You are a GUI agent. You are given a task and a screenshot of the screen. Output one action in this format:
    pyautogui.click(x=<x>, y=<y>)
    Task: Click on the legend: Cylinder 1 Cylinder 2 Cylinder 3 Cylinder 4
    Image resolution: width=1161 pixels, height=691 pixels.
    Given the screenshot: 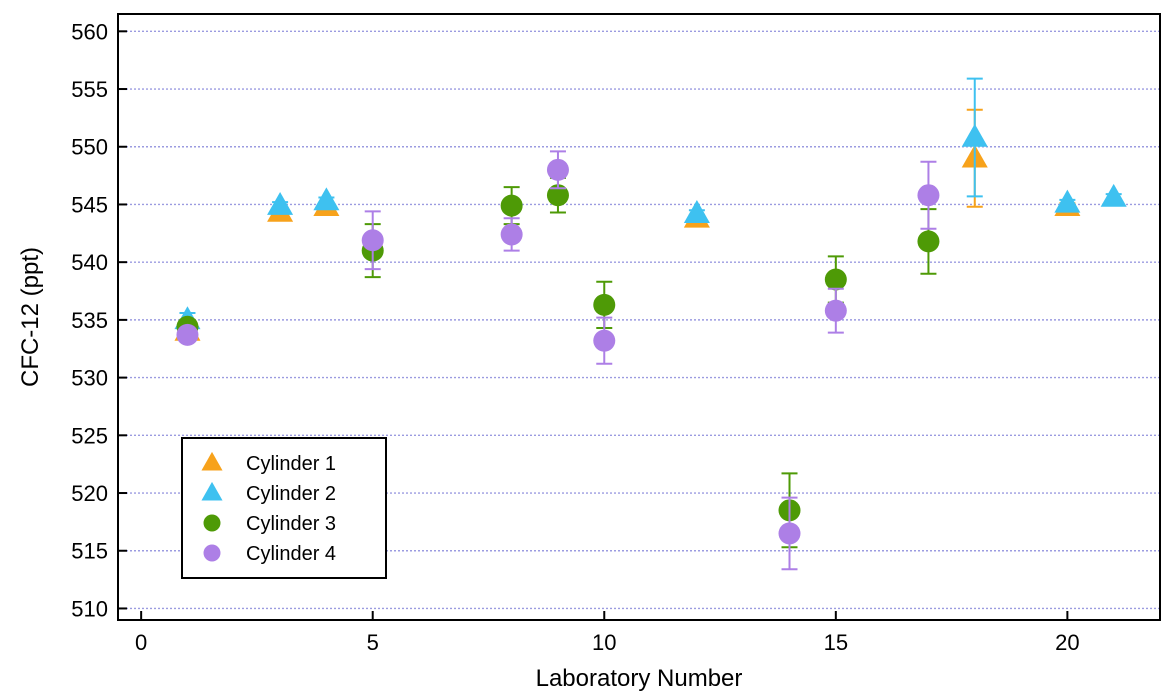 What is the action you would take?
    pyautogui.click(x=284, y=508)
    